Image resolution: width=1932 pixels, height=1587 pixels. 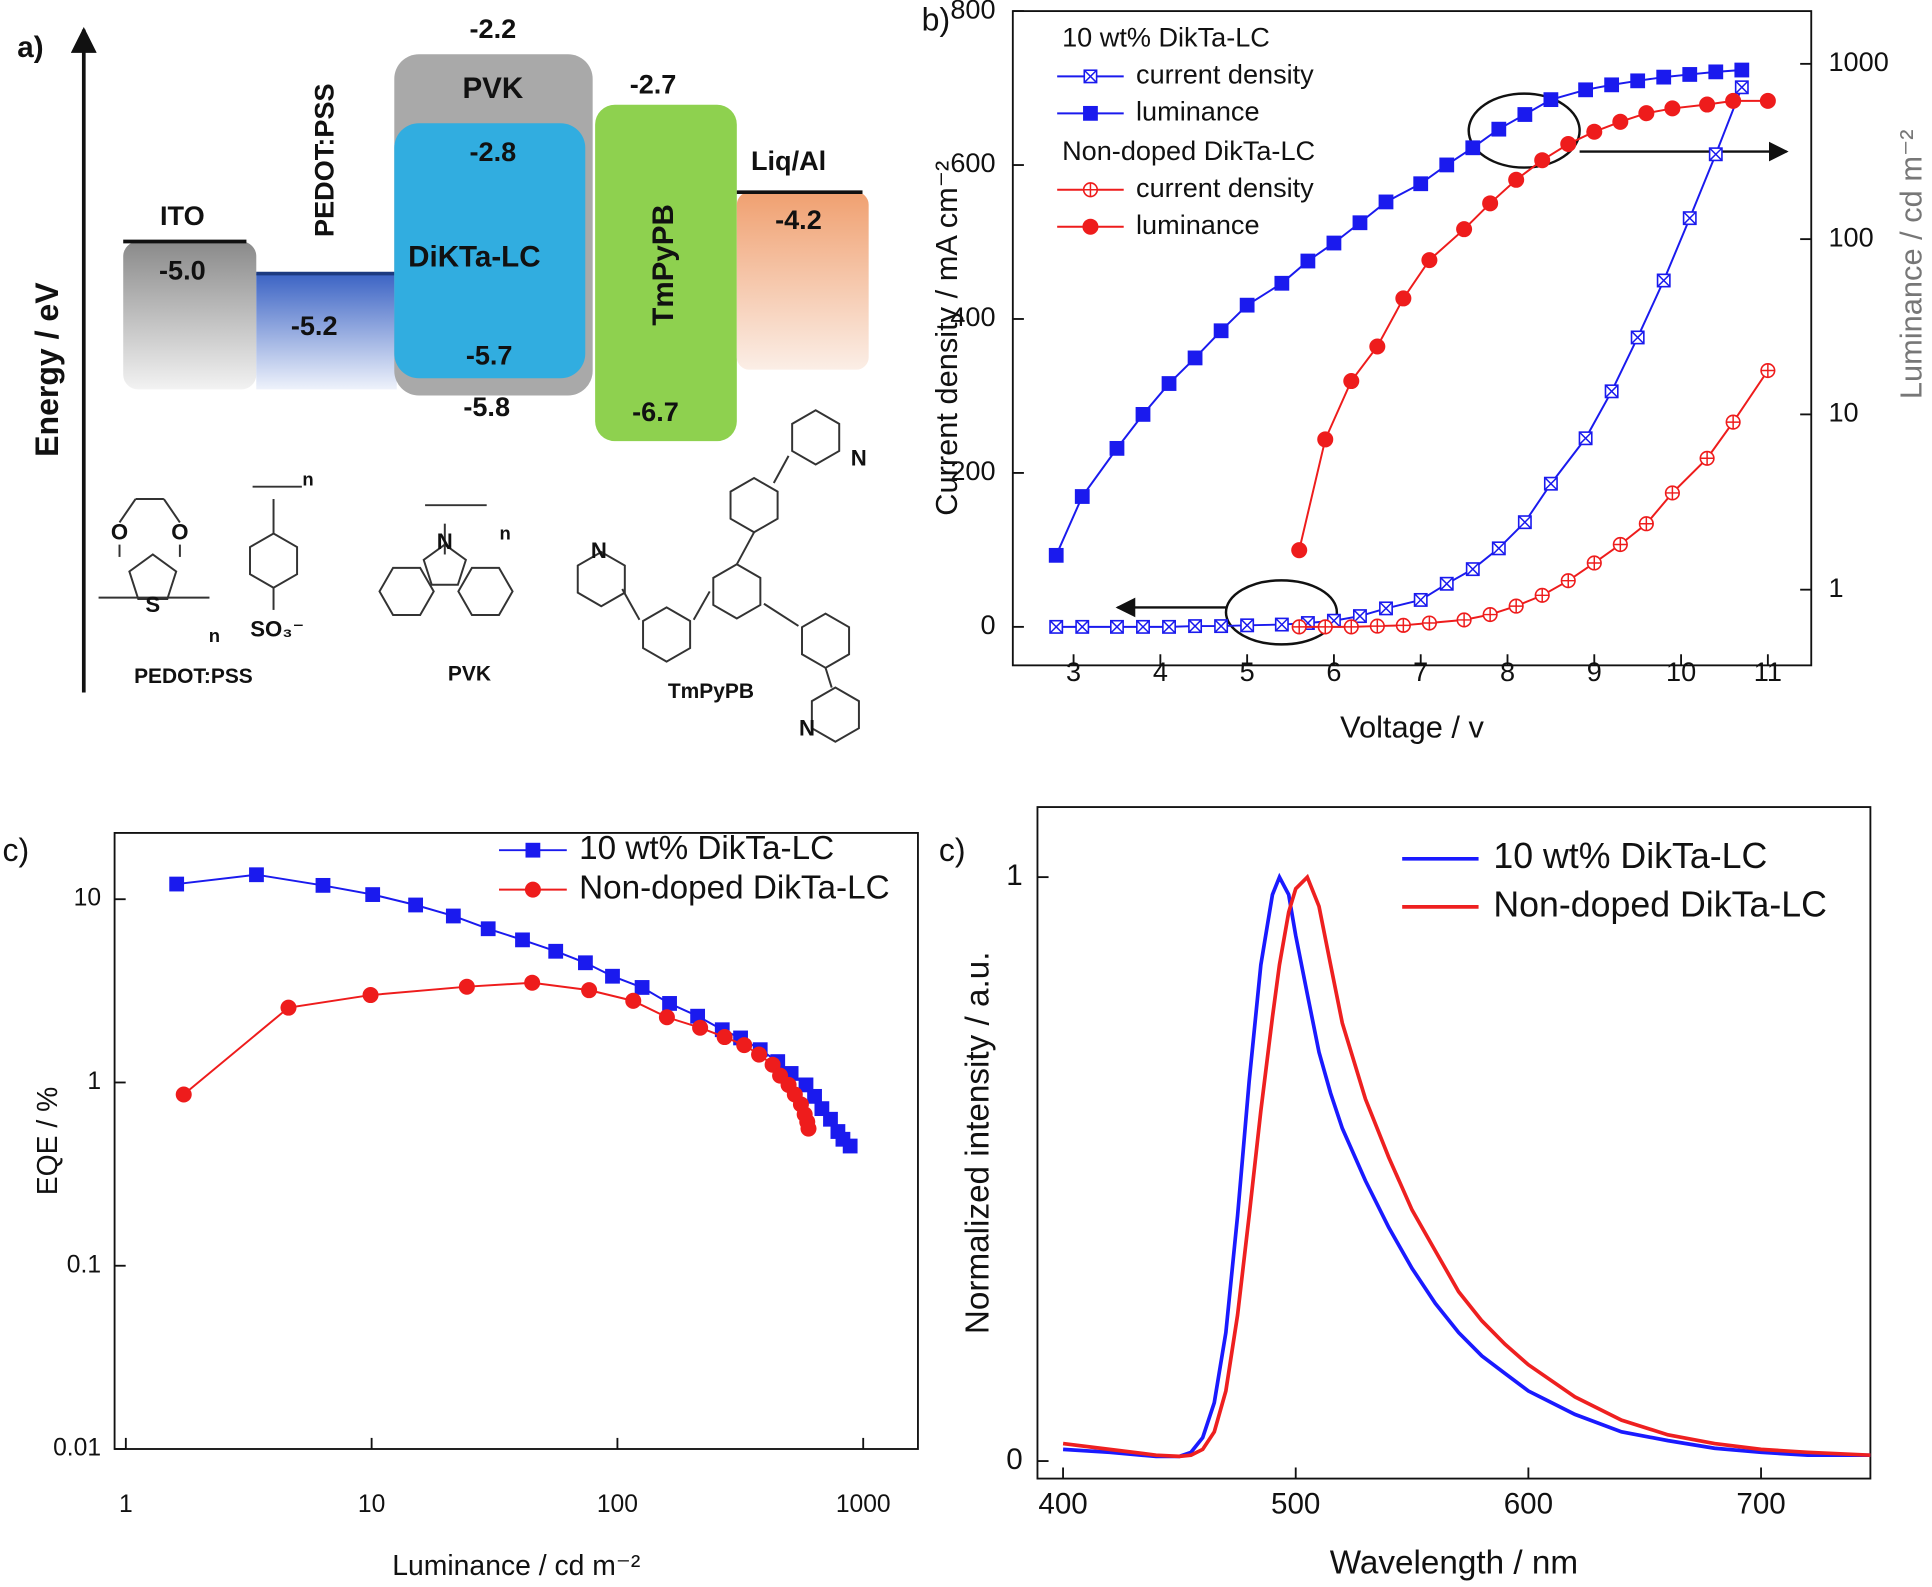 I want to click on series-line, so click(x=496, y=1055).